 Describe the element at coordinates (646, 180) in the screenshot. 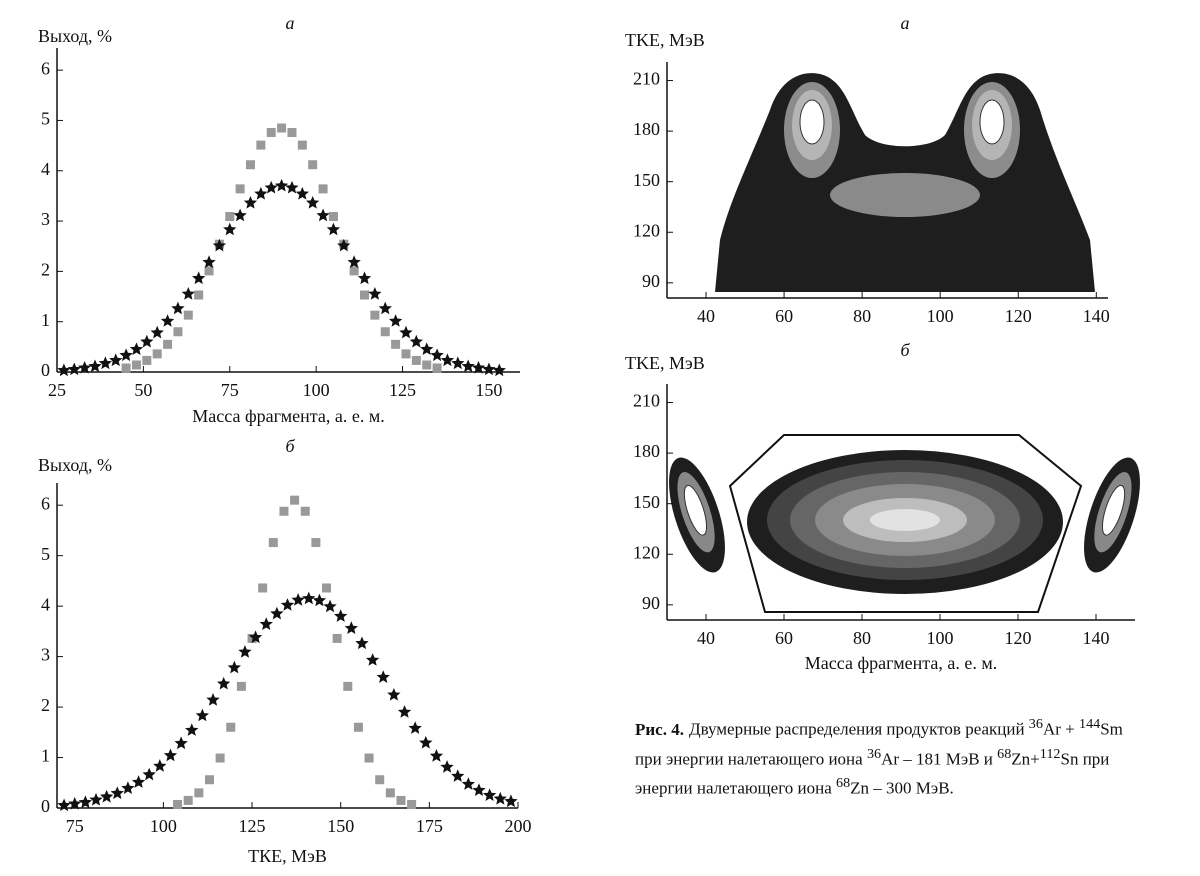

I see `y-tick-label: 150` at that location.